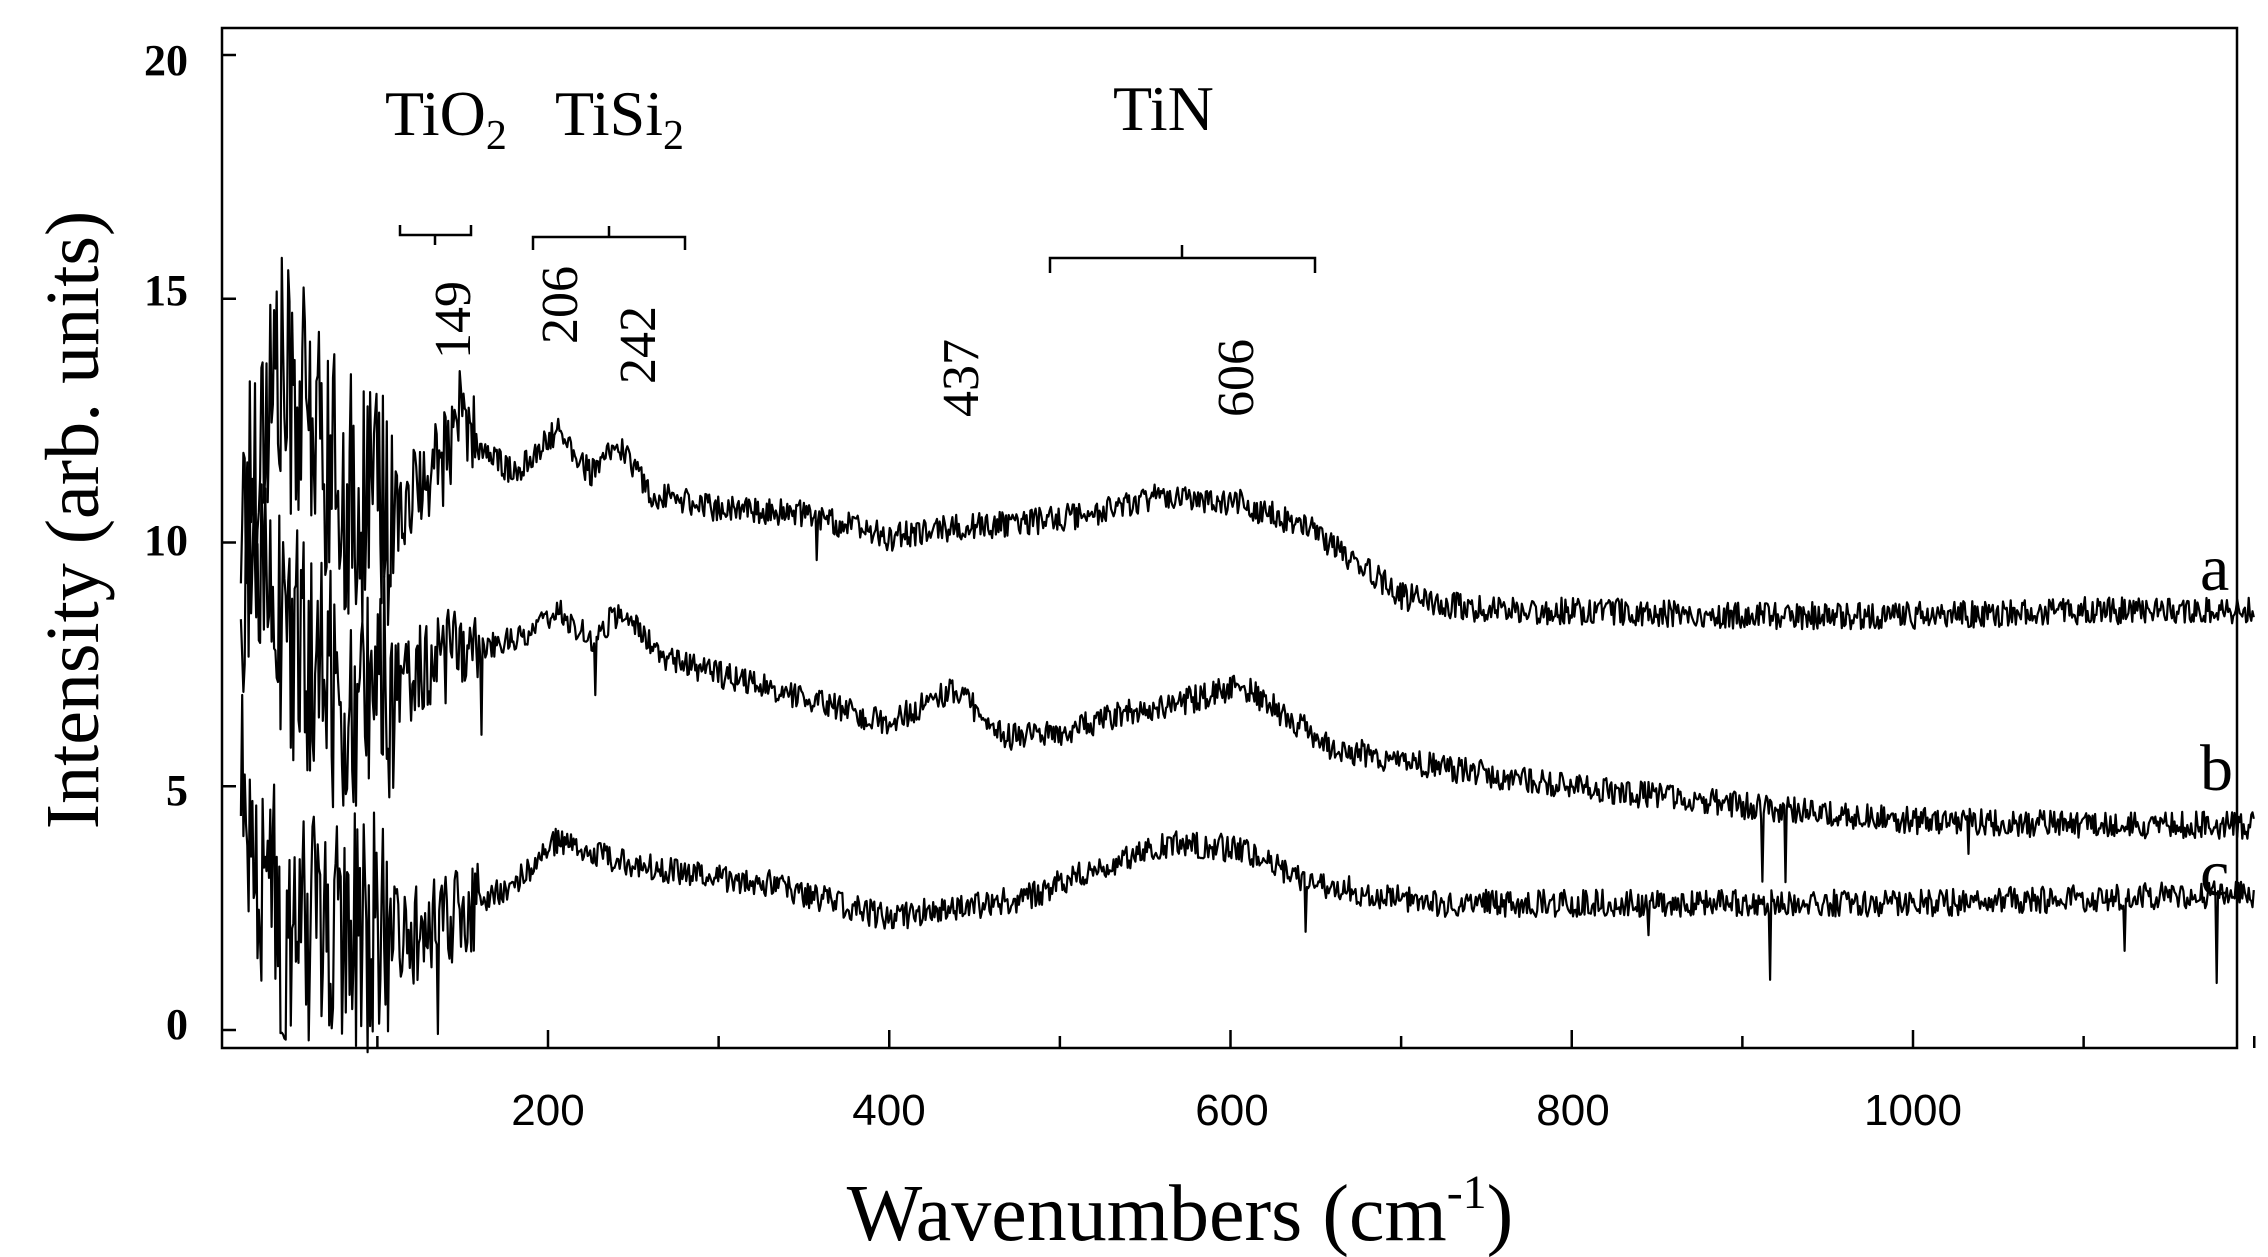 This screenshot has height=1257, width=2268. What do you see at coordinates (1231, 1110) in the screenshot?
I see `x-tick-label-600: 600` at bounding box center [1231, 1110].